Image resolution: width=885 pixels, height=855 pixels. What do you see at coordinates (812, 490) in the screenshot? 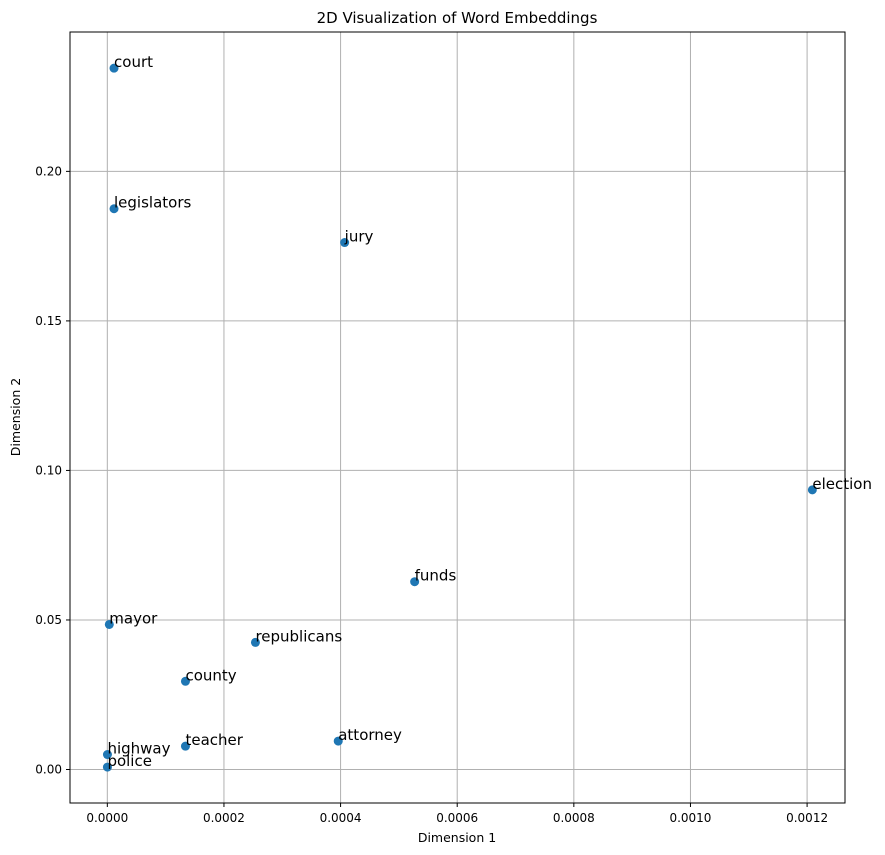
I see `data-point-election` at bounding box center [812, 490].